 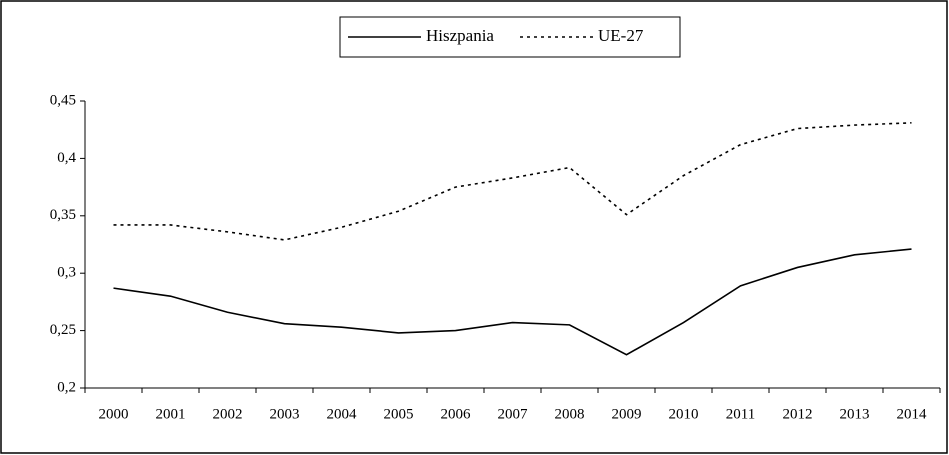 I want to click on y-tick-label: 0,4, so click(x=66, y=158).